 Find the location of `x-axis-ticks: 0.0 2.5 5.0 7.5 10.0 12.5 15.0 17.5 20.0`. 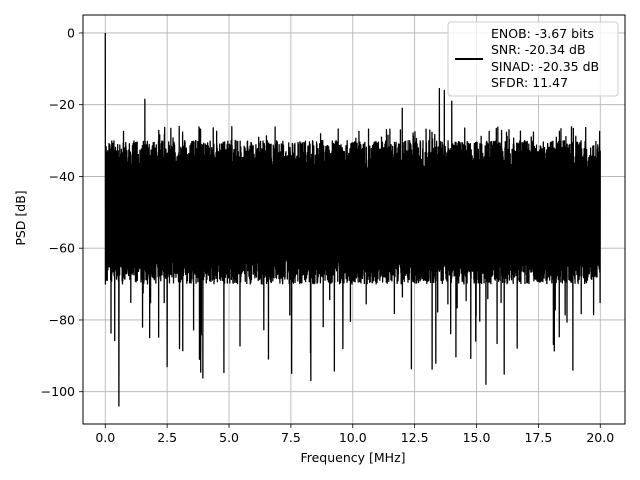

x-axis-ticks: 0.0 2.5 5.0 7.5 10.0 12.5 15.0 17.5 20.0 is located at coordinates (354, 434).